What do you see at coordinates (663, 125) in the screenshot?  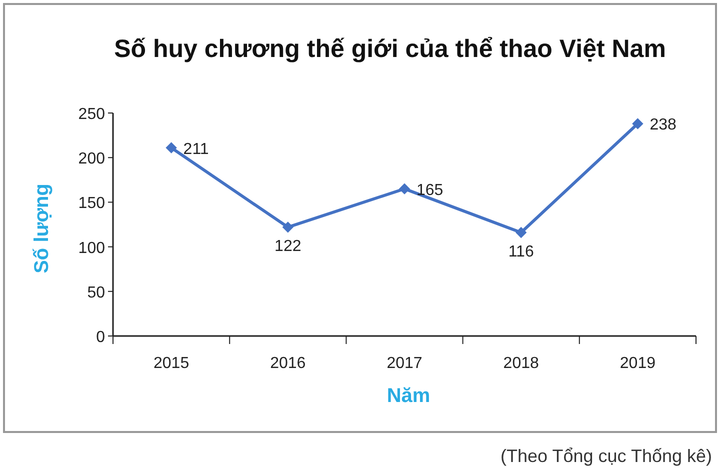 I see `data-label: 238` at bounding box center [663, 125].